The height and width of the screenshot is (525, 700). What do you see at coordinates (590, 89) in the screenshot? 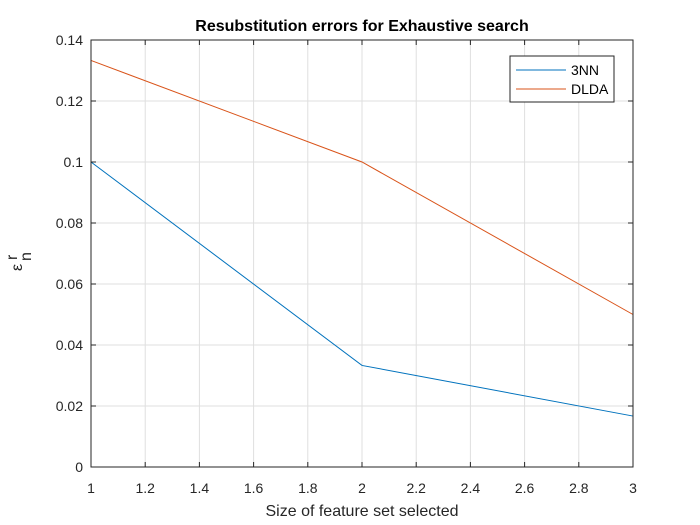
I see `legend-label-dlda: DLDA` at bounding box center [590, 89].